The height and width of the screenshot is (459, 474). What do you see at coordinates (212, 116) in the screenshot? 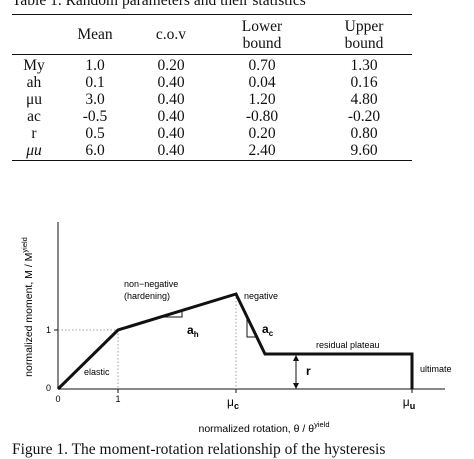
I see `table-row: ac -0.5 0.40 -0.80 -0.20` at bounding box center [212, 116].